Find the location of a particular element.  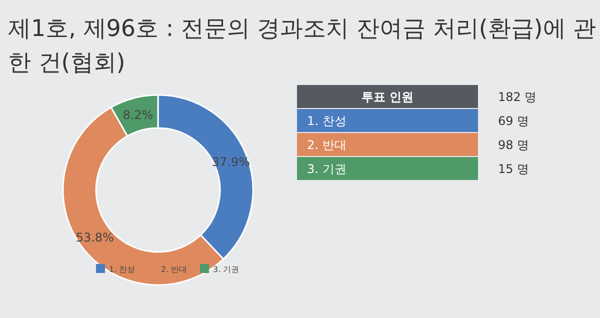

data-label: 53.8% is located at coordinates (95, 237).